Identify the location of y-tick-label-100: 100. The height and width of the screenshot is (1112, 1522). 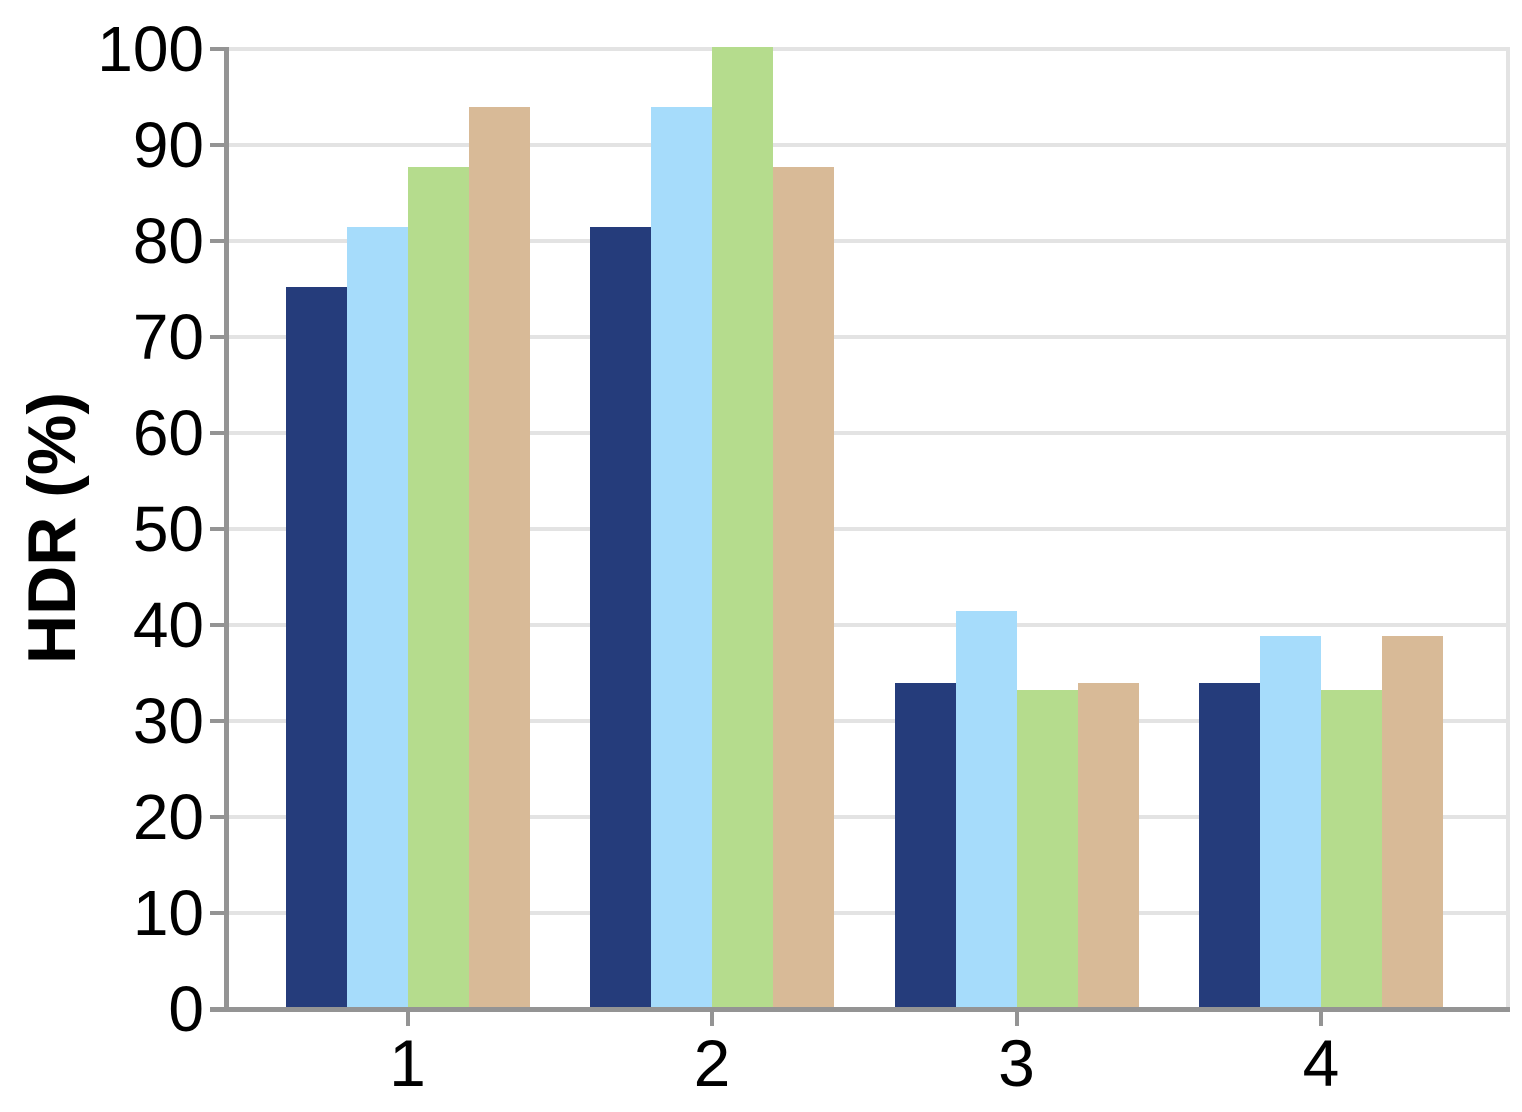
(150, 49).